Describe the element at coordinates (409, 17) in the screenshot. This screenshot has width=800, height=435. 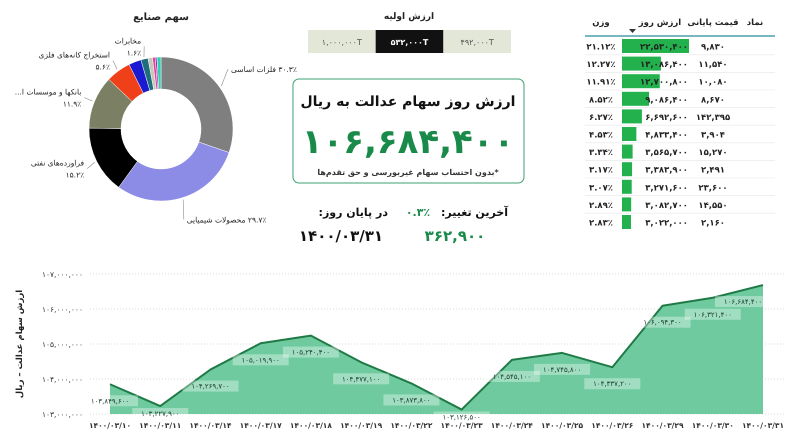
I see `text: ارزش اولیه` at that location.